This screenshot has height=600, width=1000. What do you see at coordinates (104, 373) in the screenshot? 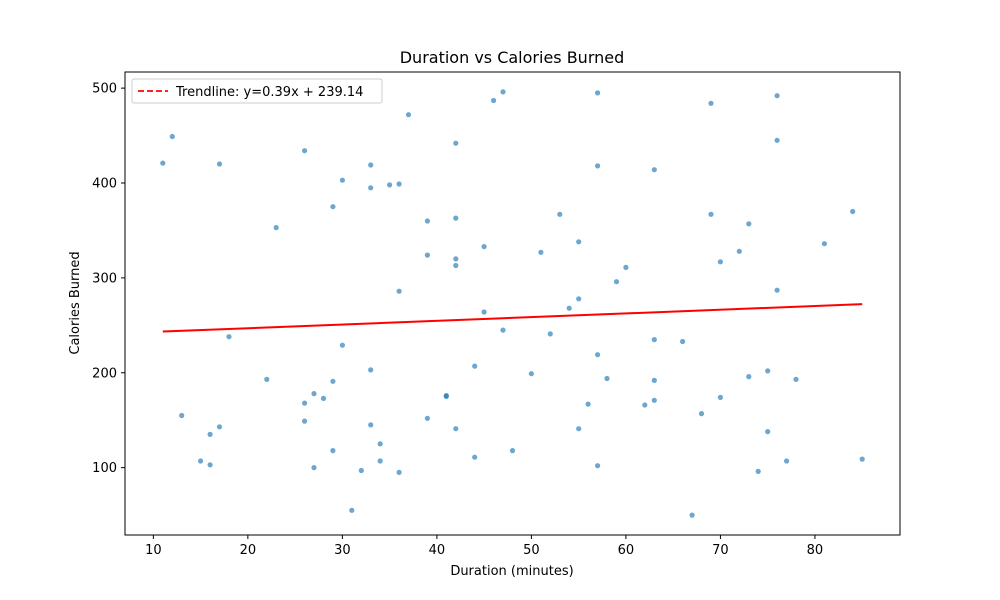
I see `y-tick-label: 200` at bounding box center [104, 373].